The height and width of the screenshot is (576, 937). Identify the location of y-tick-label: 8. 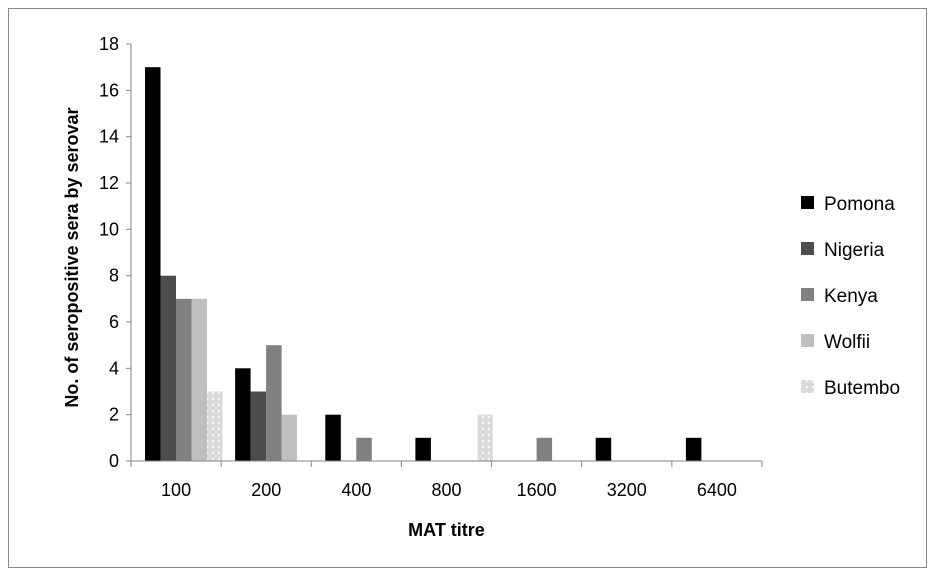
(114, 276).